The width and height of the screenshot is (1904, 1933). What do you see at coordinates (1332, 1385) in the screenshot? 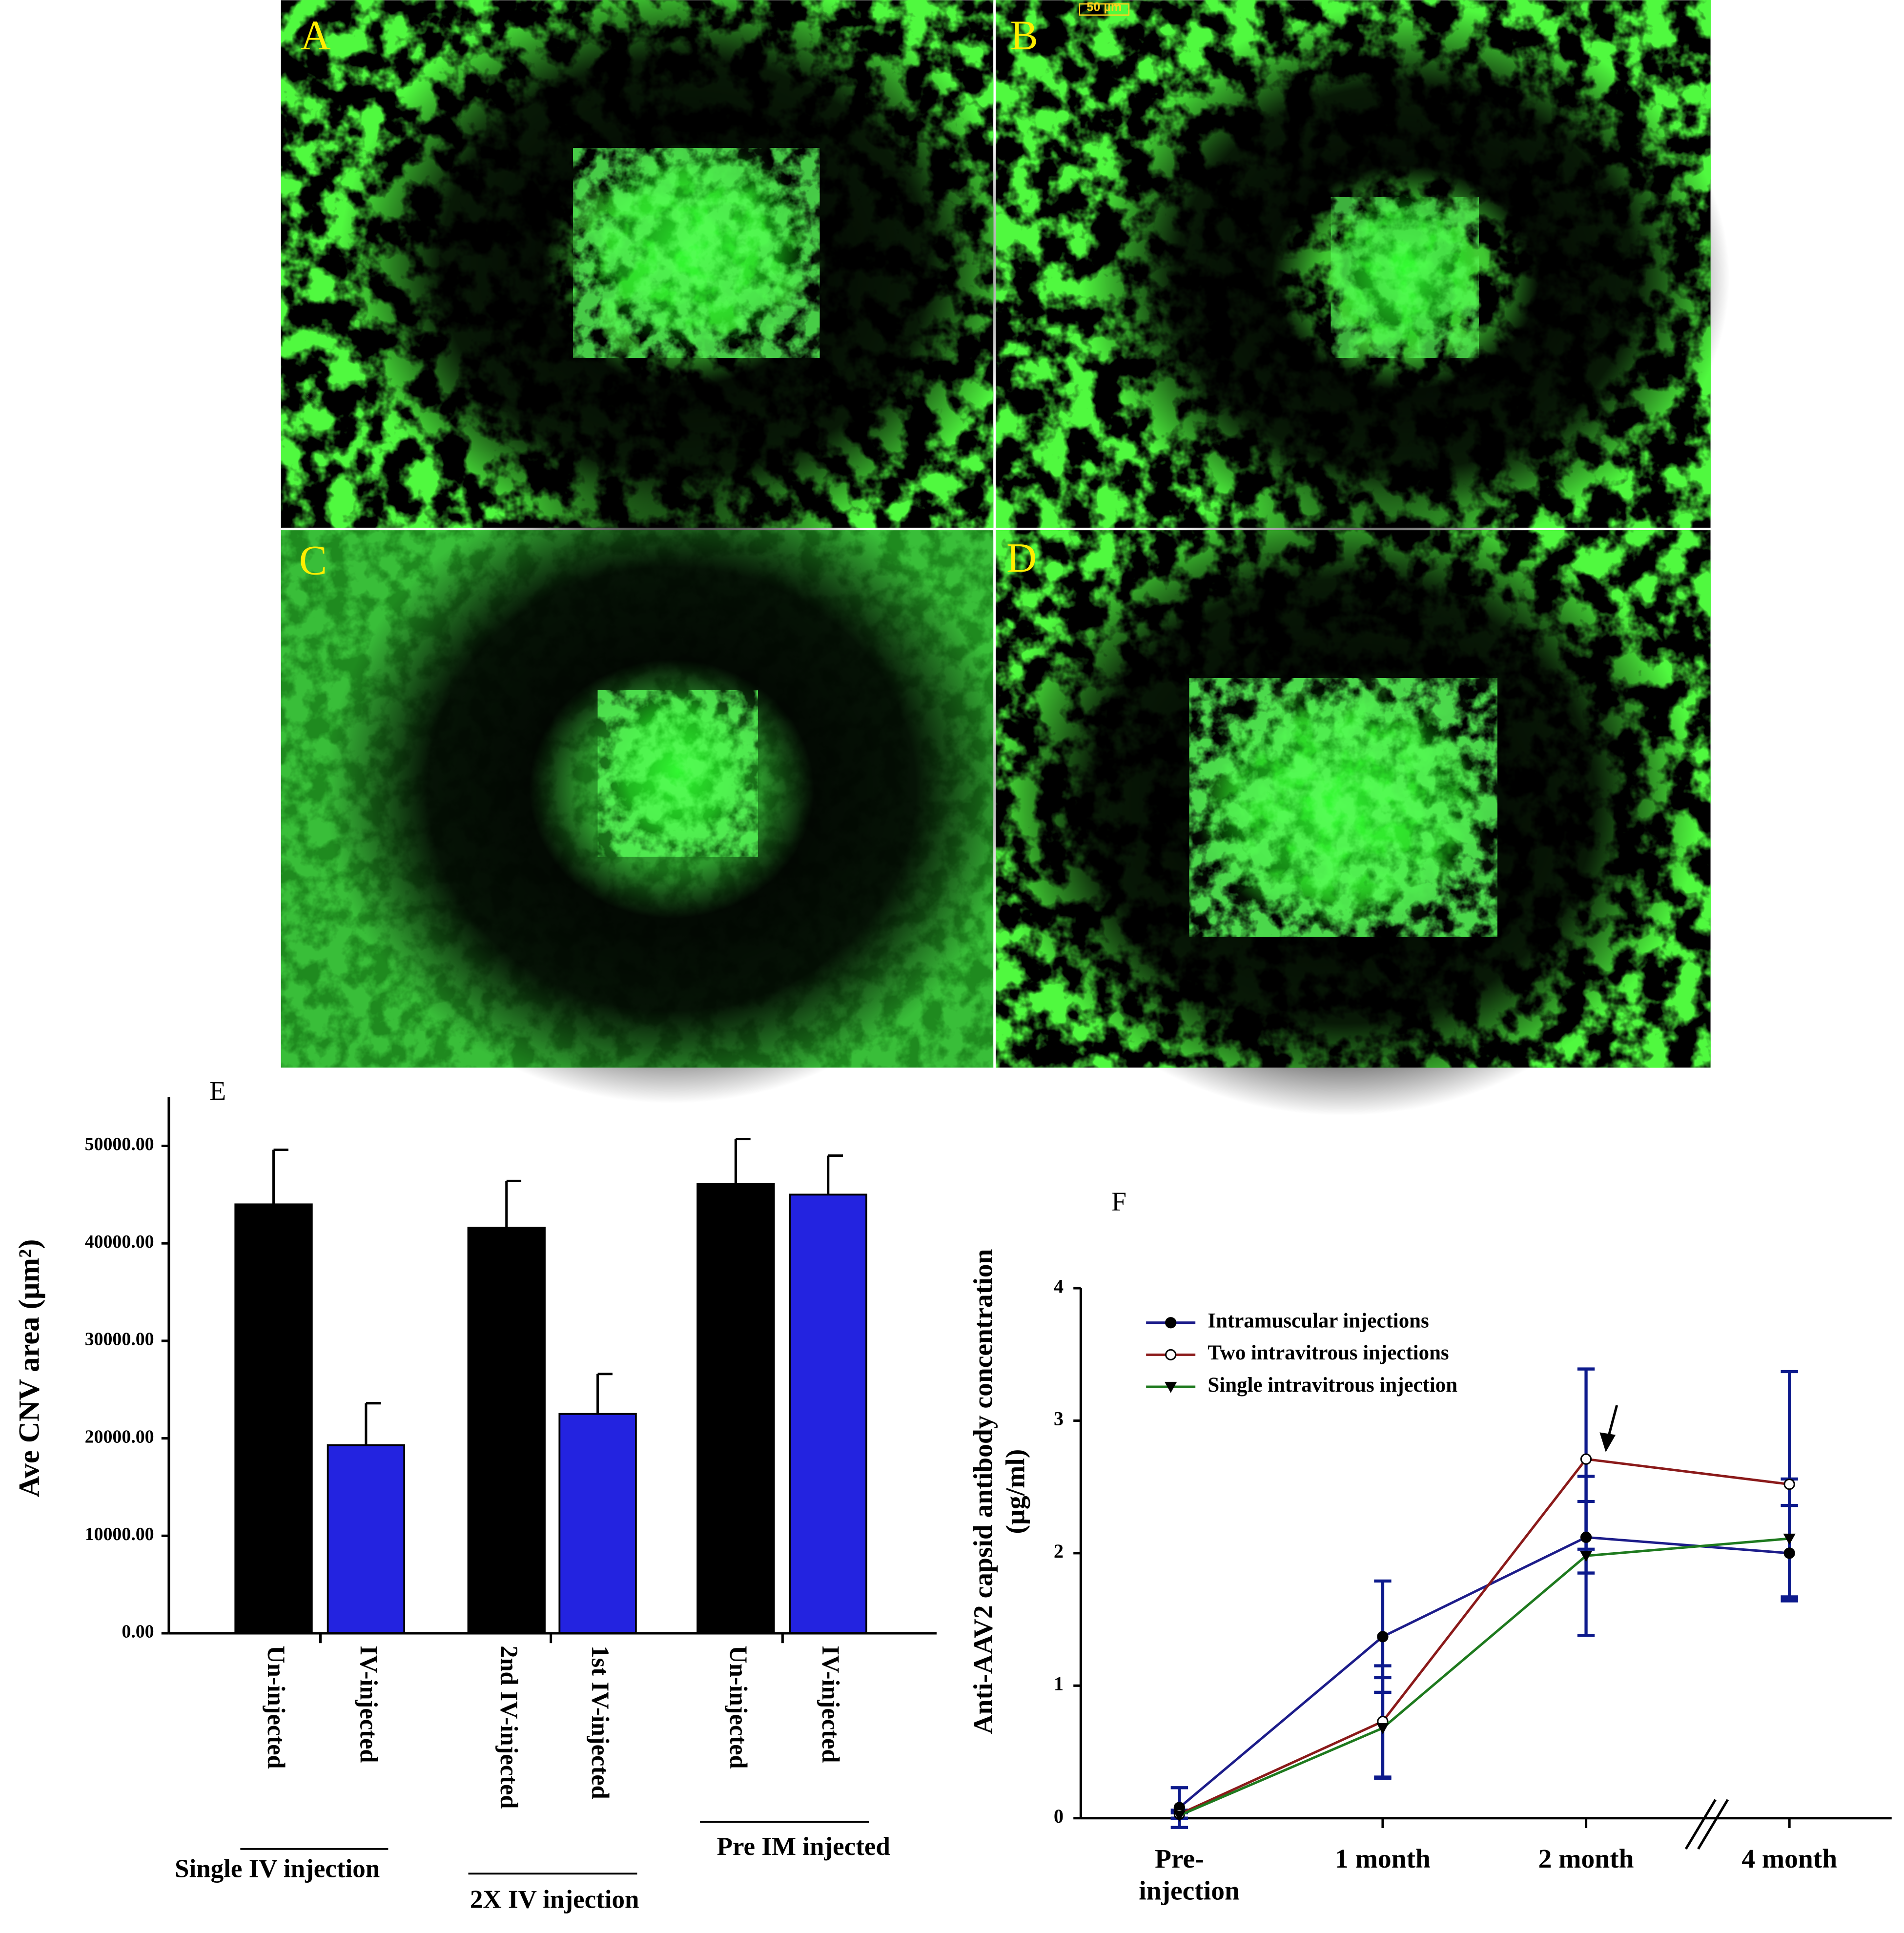
I see `legend-label: Single intravitrous injection` at bounding box center [1332, 1385].